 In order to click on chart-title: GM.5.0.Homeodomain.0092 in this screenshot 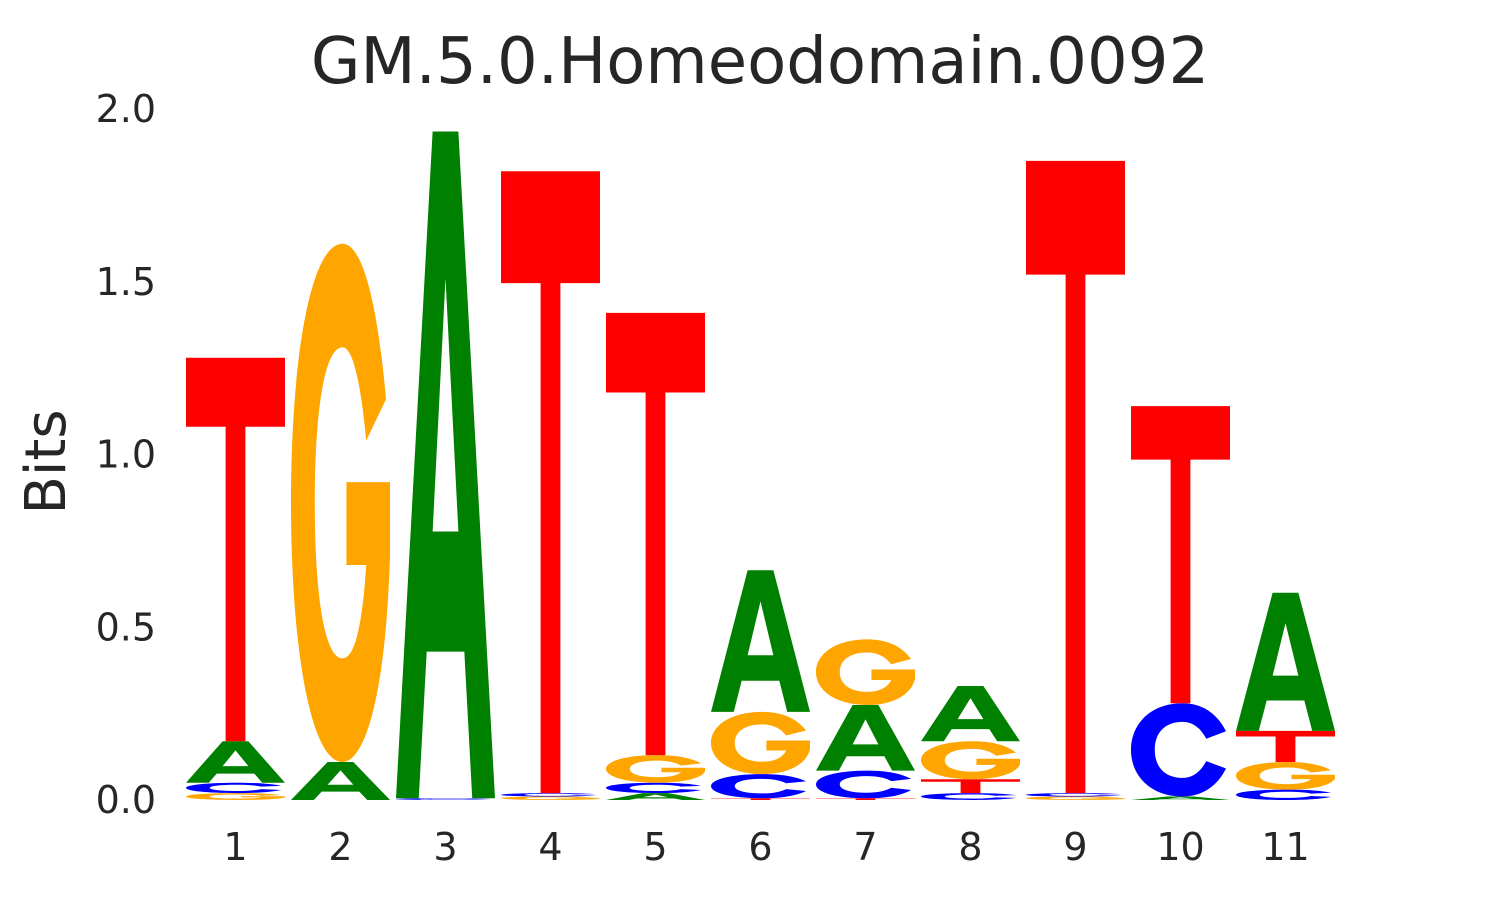, I will do `click(760, 62)`.